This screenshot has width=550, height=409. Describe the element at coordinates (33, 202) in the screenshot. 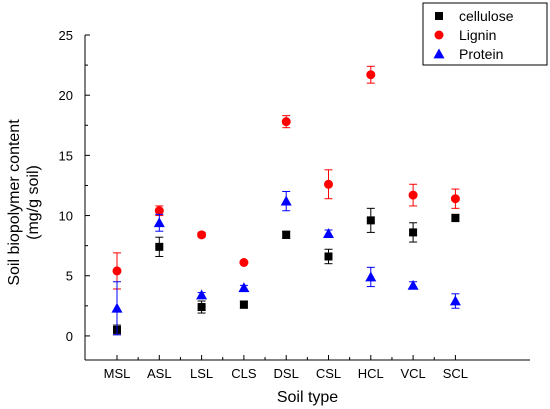

I see `y-axis-title-line-2: (mg/g soil)` at that location.